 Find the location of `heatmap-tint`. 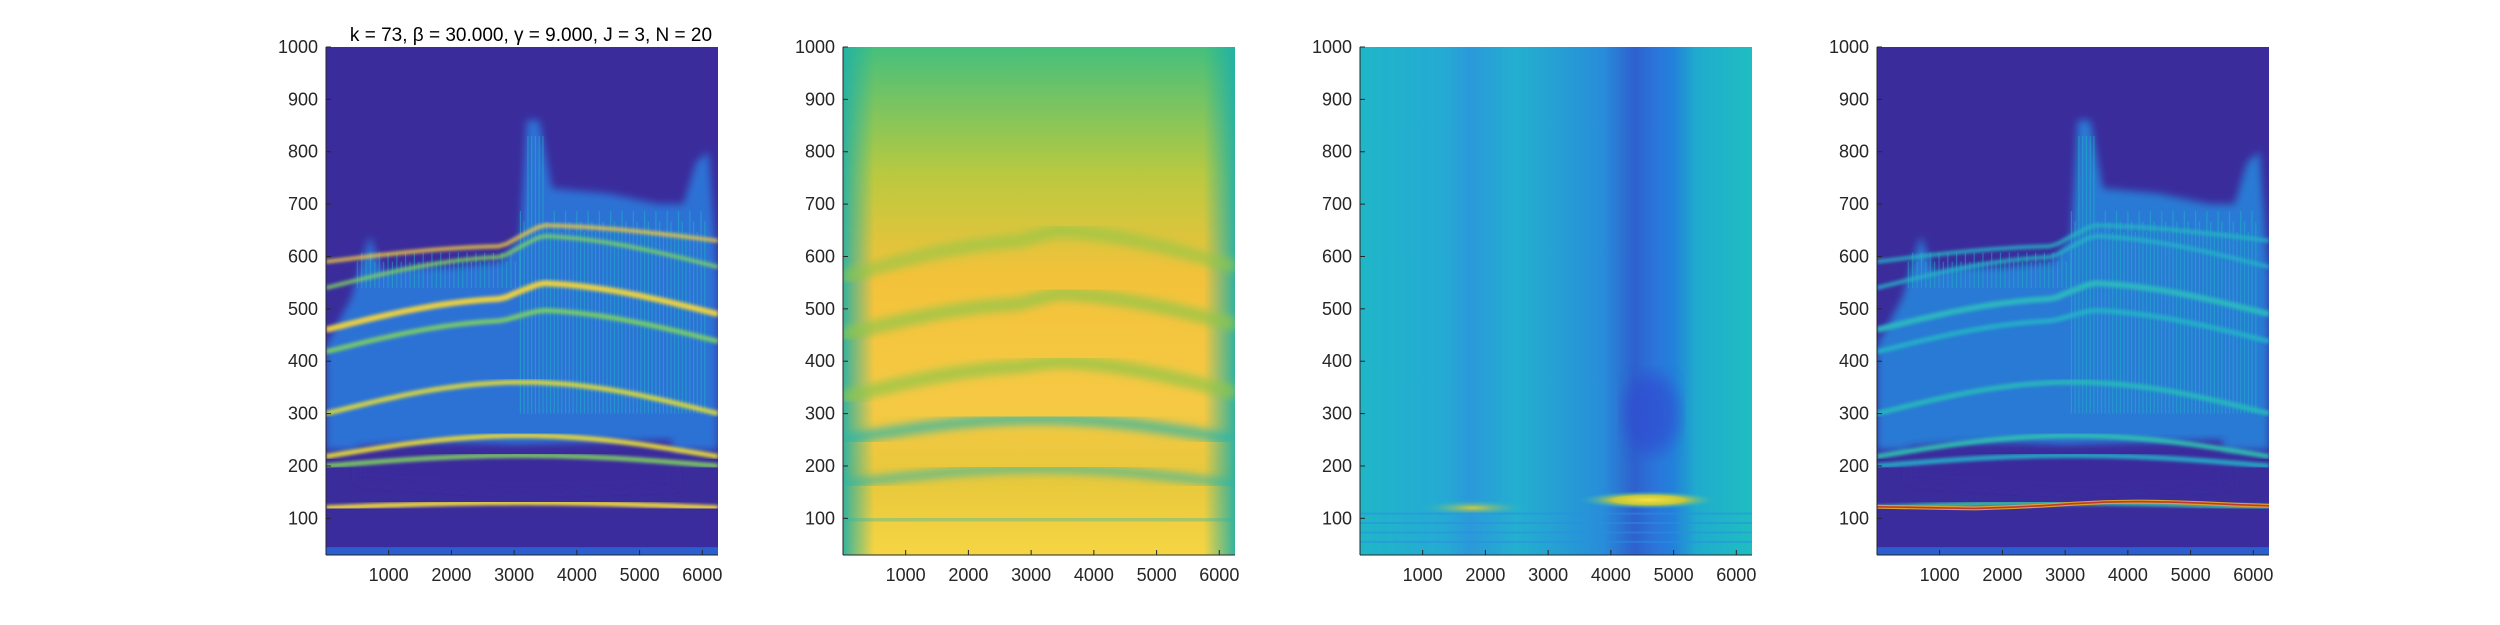

heatmap-tint is located at coordinates (1556, 301).